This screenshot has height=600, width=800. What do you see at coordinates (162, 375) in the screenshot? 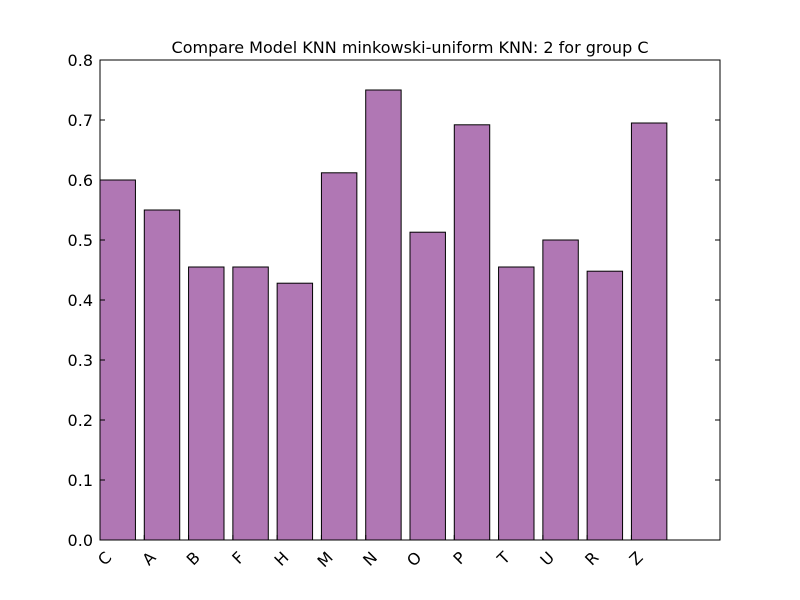
I see `bar-A` at bounding box center [162, 375].